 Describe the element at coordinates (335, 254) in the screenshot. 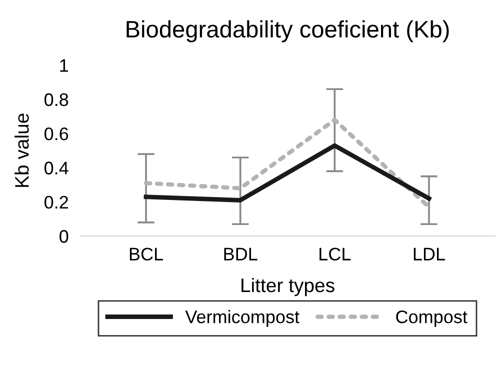

I see `x-tick-label: LCL` at that location.